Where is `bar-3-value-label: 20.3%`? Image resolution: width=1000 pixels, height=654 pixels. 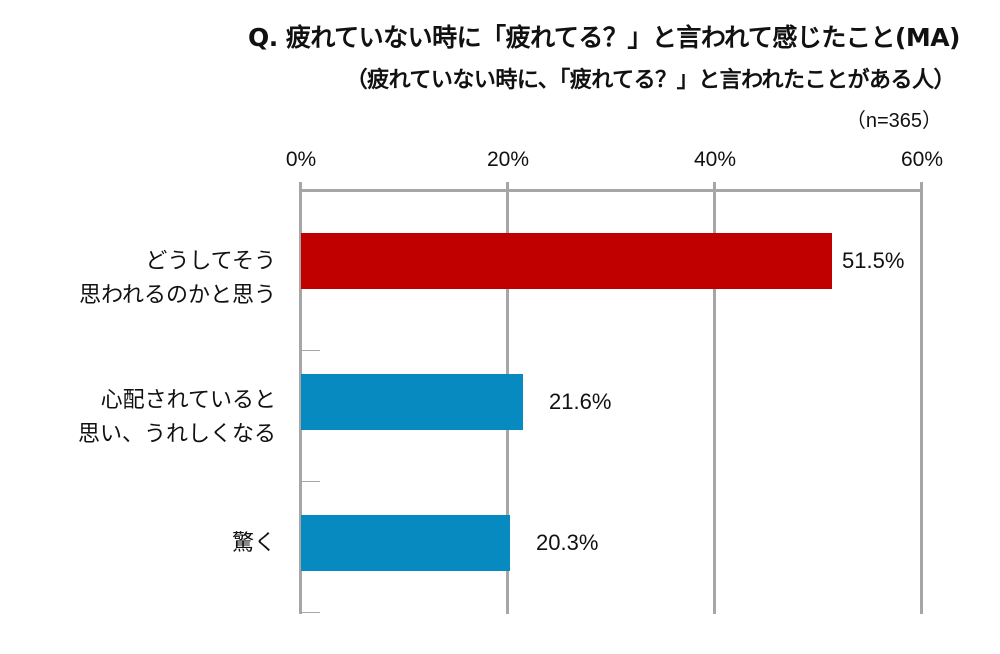
bar-3-value-label: 20.3% is located at coordinates (567, 542).